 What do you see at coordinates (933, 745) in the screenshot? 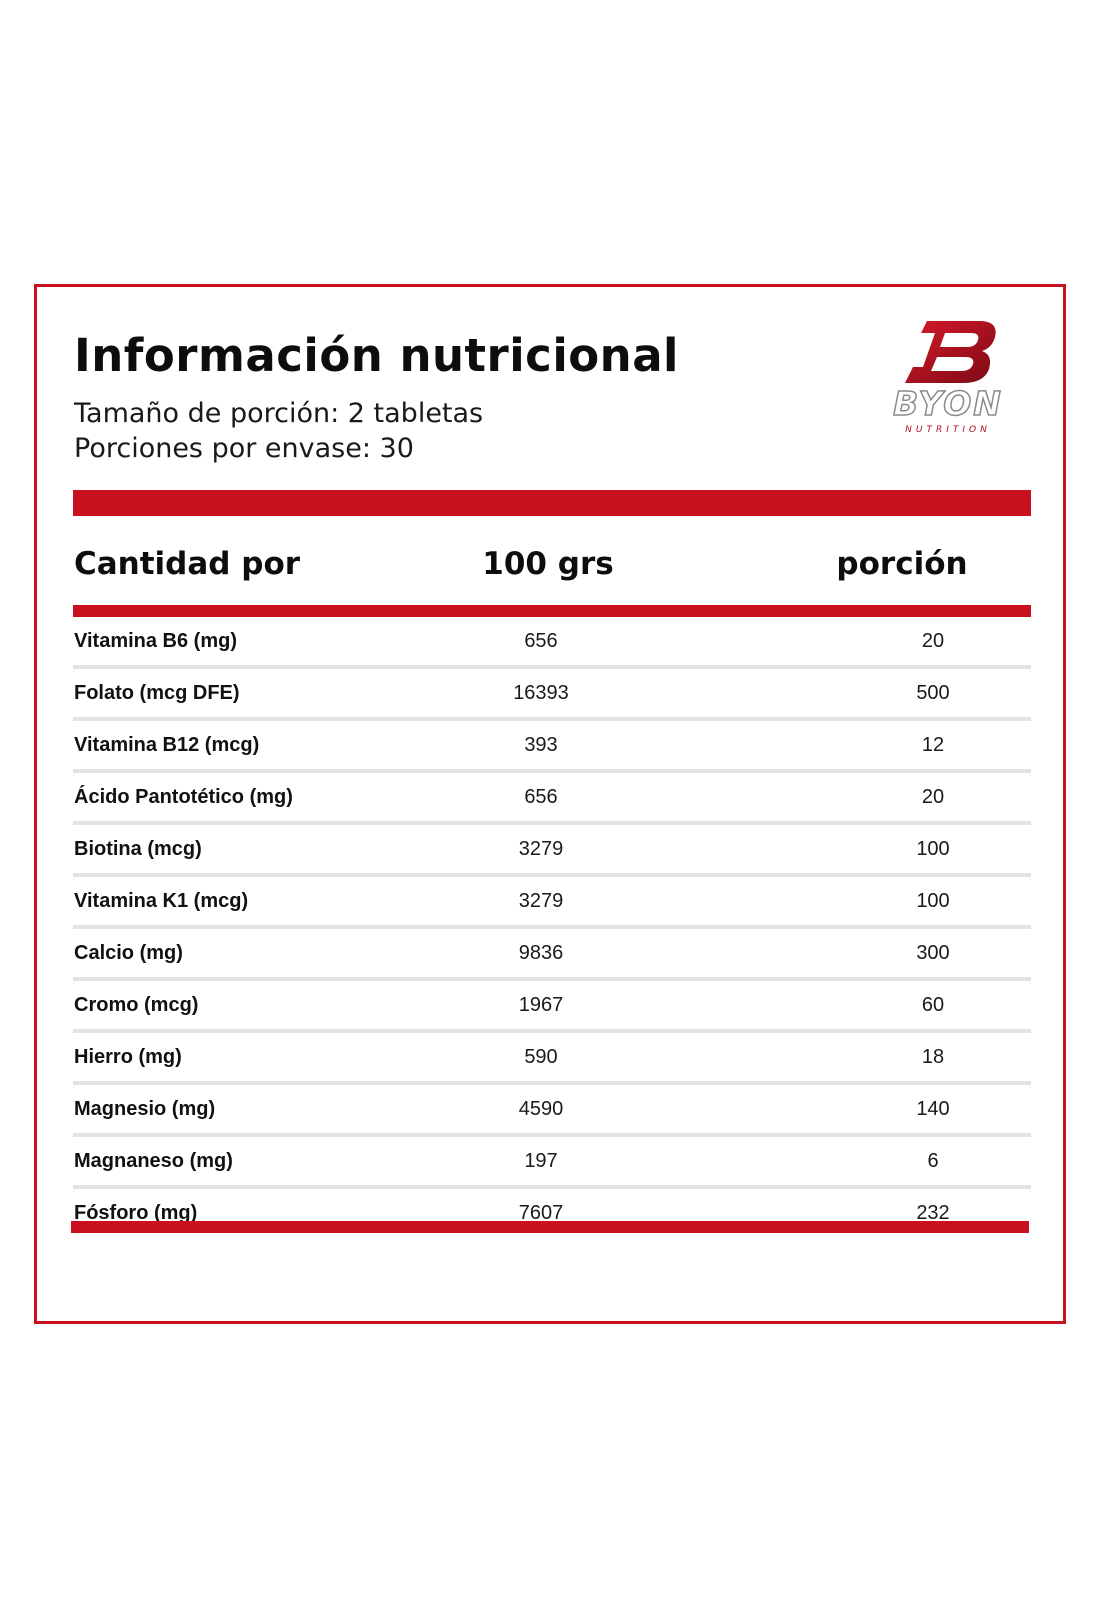
I see `value-per-serving: 12` at bounding box center [933, 745].